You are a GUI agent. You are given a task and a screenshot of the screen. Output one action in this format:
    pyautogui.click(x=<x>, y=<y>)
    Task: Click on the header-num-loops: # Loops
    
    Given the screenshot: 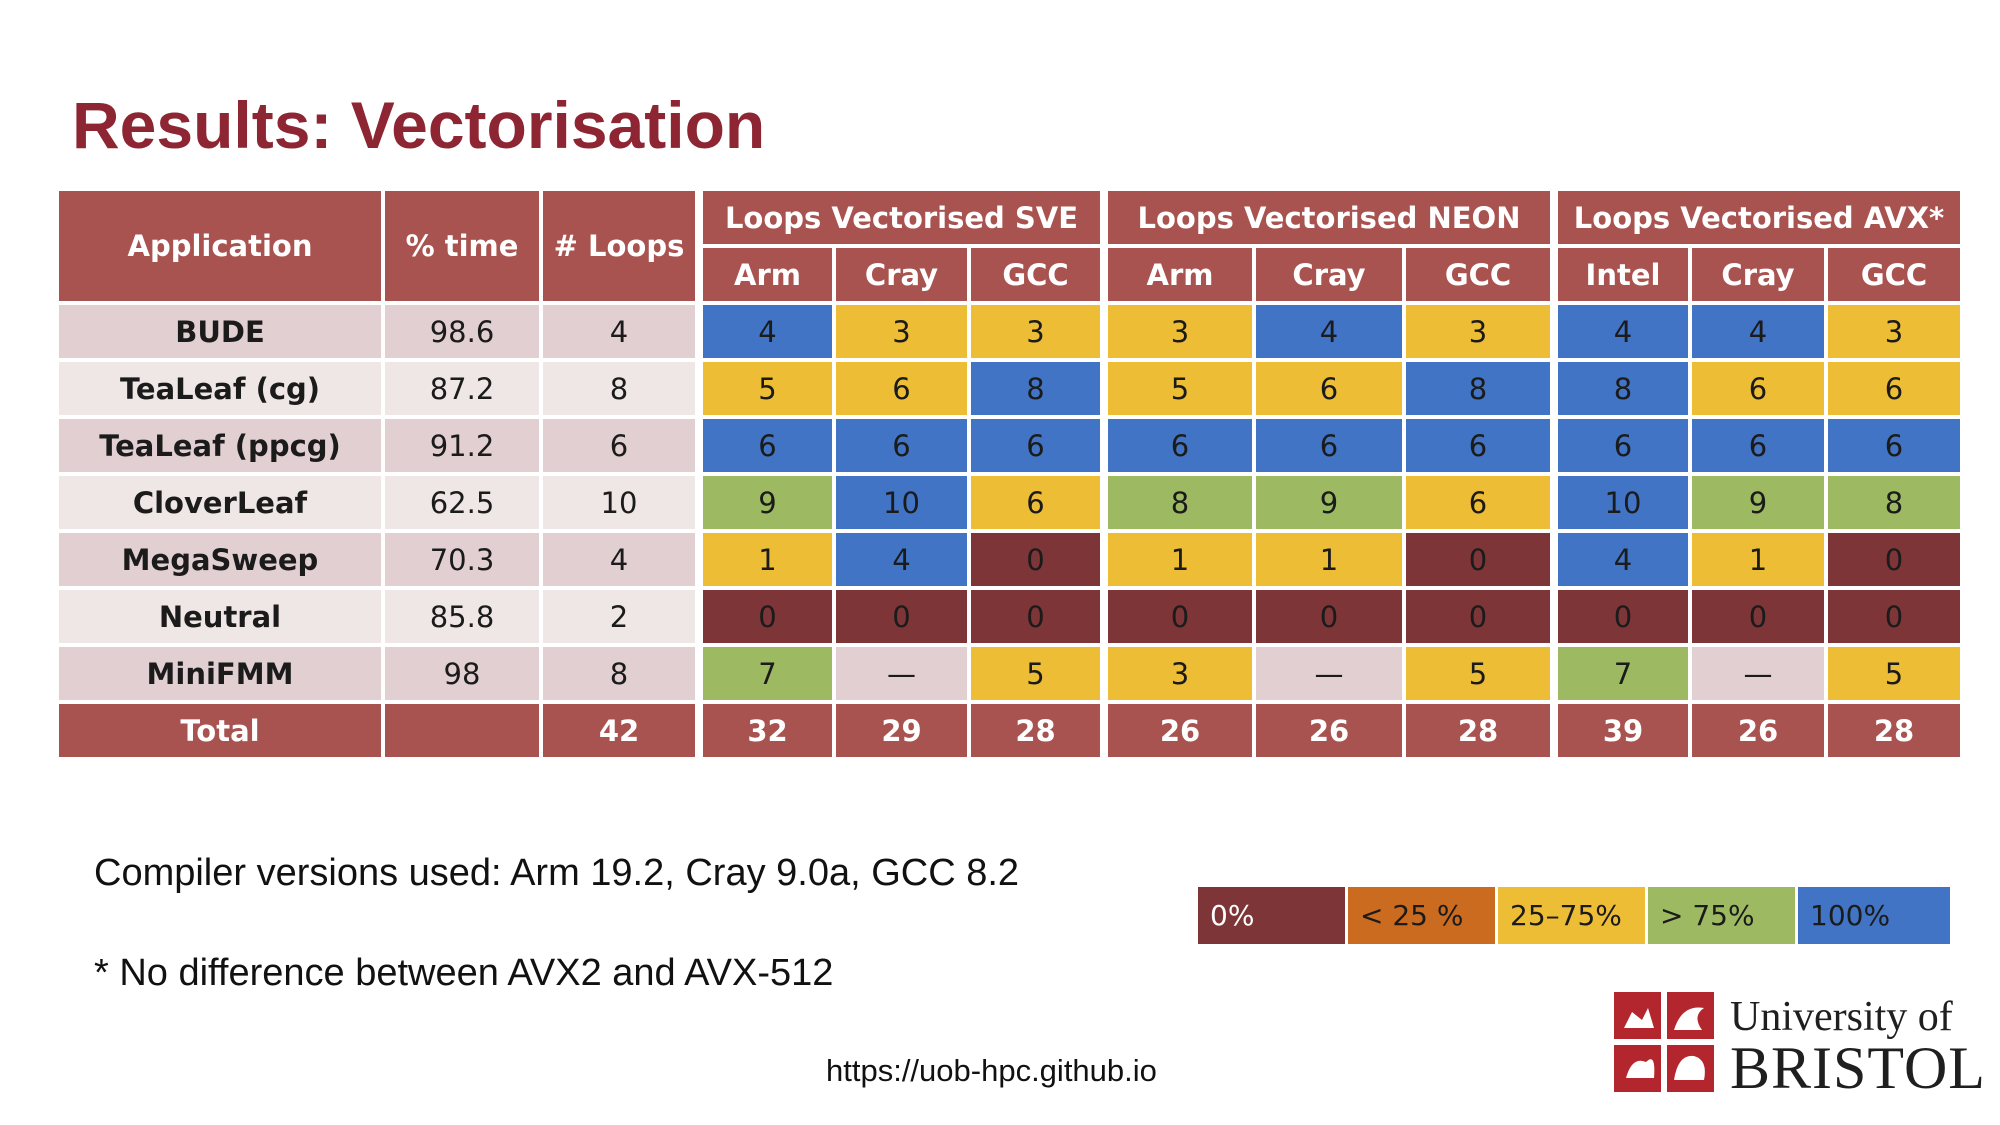 What is the action you would take?
    pyautogui.click(x=620, y=246)
    